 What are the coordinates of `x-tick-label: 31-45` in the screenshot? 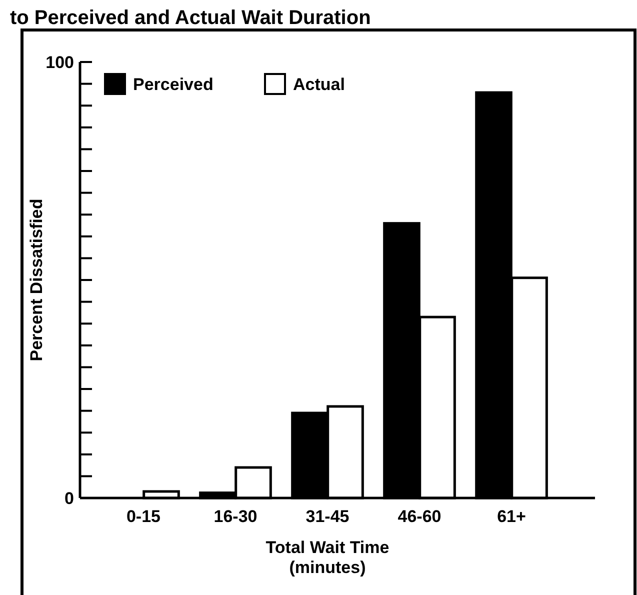 It's located at (328, 516).